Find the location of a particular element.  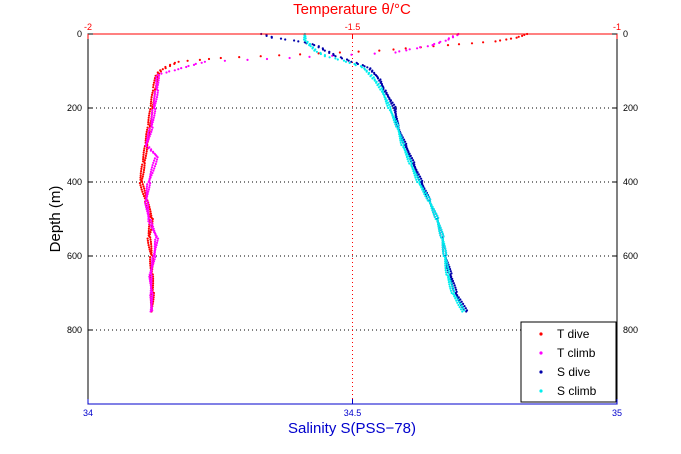

top-axis-title: Temperature θ/°C is located at coordinates (352, 9).